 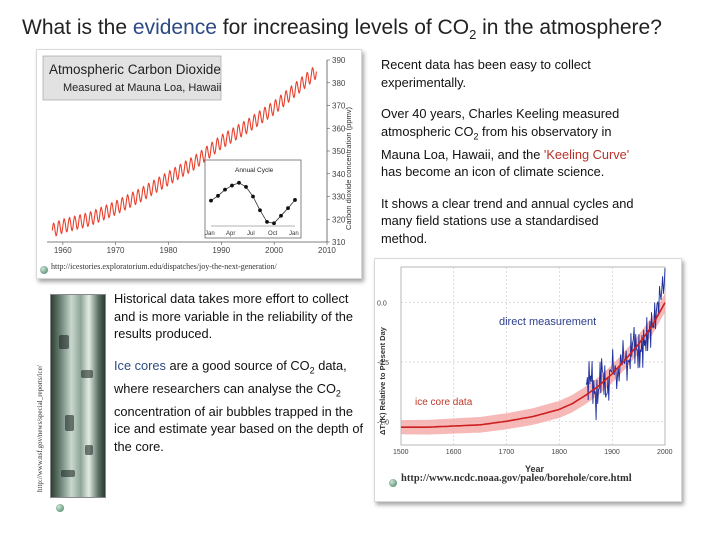 I want to click on keeling-y-axis-label: Carbon dioxide concentration (ppmv), so click(x=348, y=168).